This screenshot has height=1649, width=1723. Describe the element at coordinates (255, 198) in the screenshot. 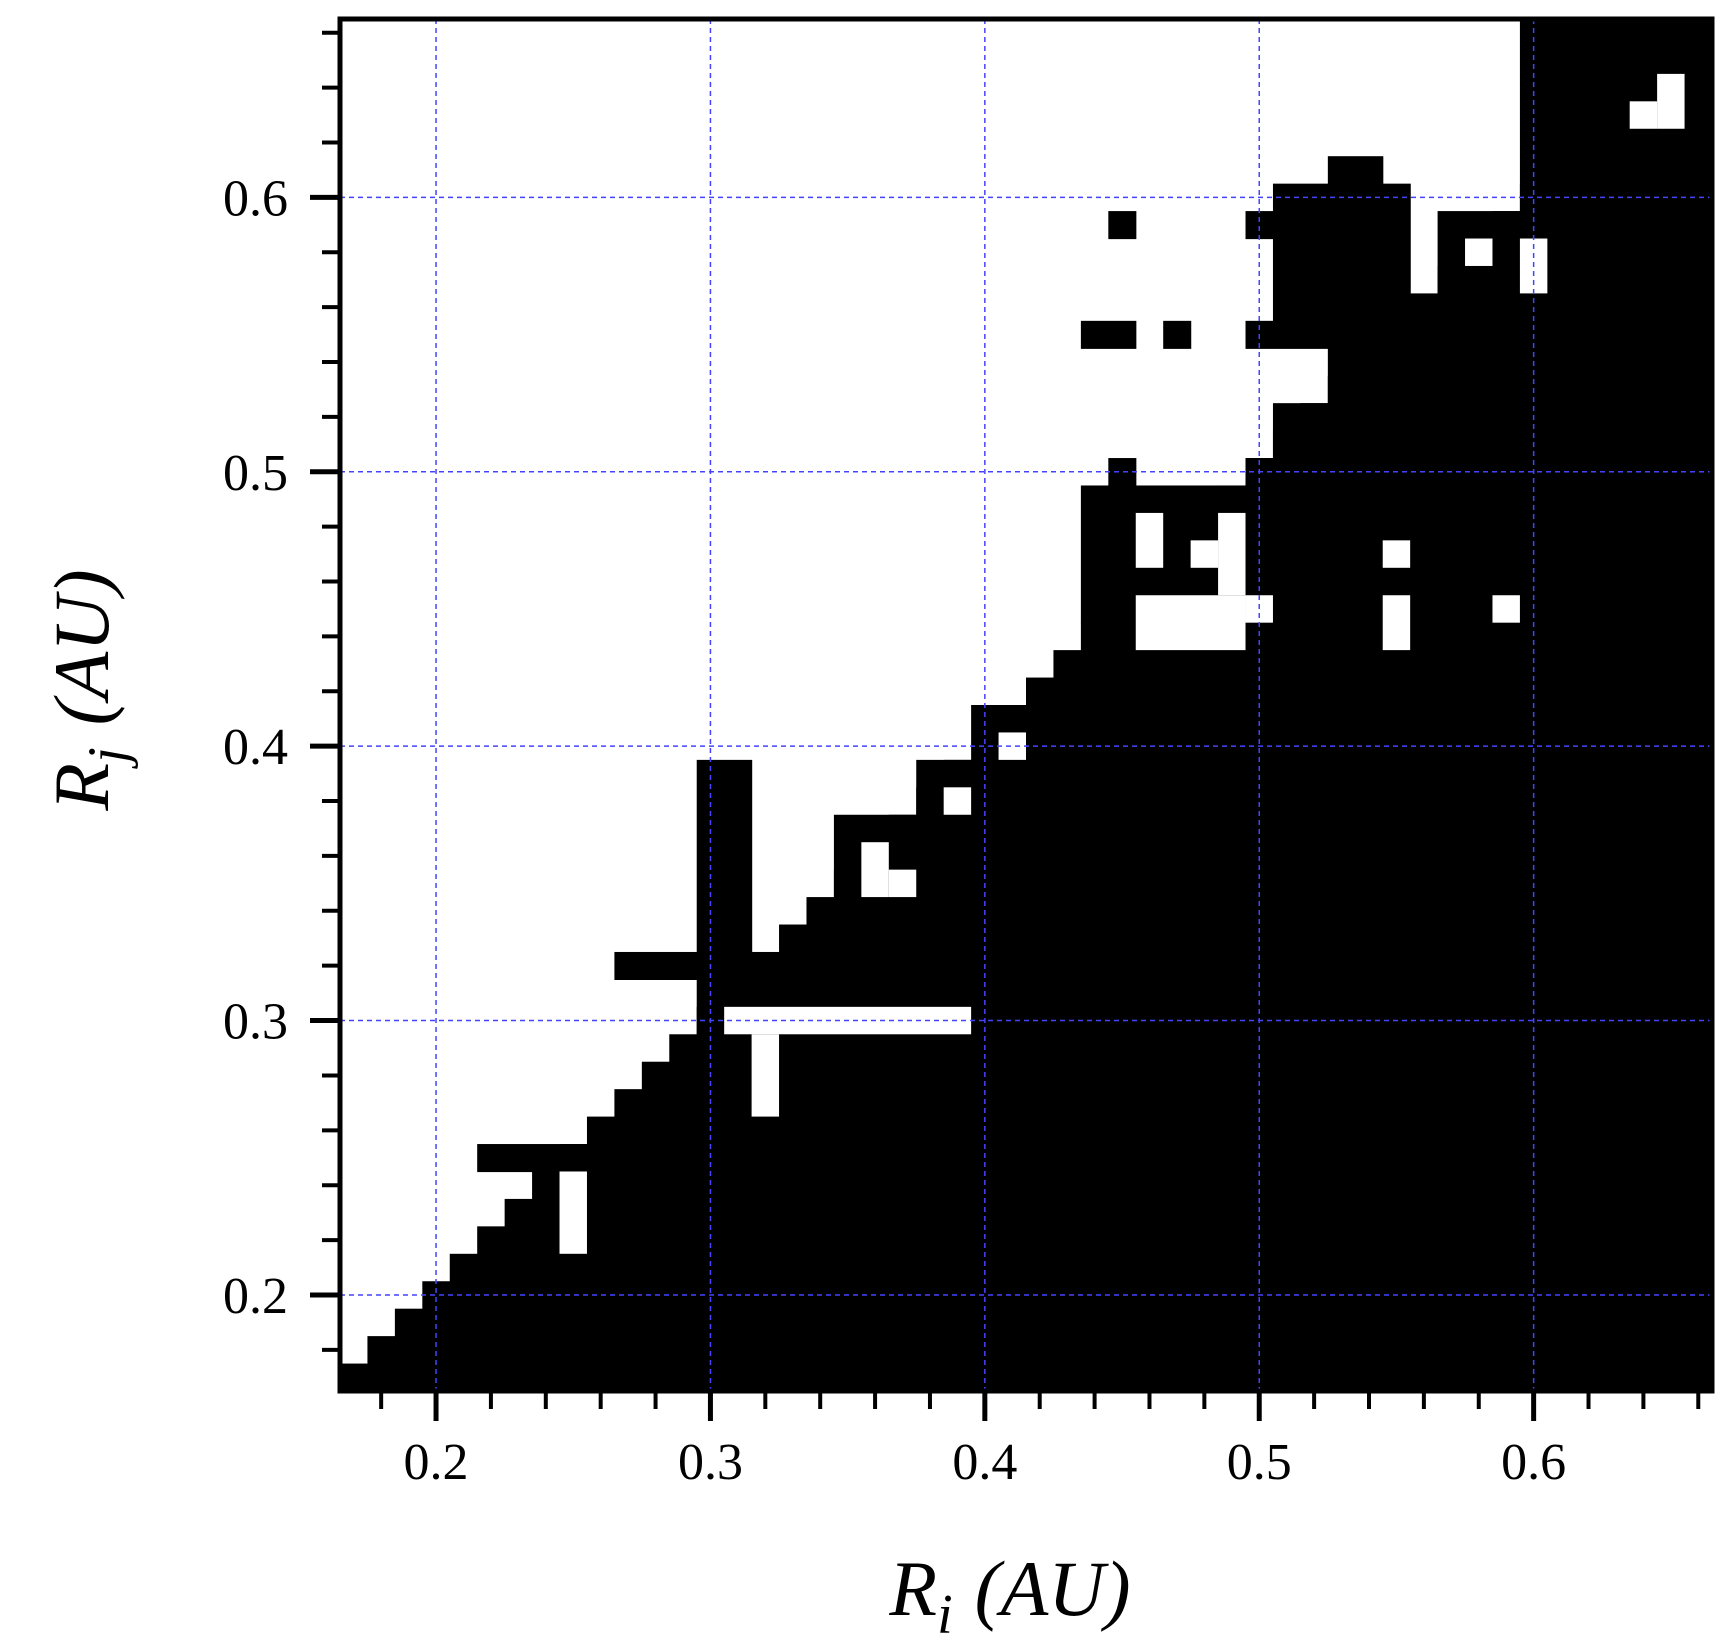

I see `y-tick-label-4: 0.6` at that location.